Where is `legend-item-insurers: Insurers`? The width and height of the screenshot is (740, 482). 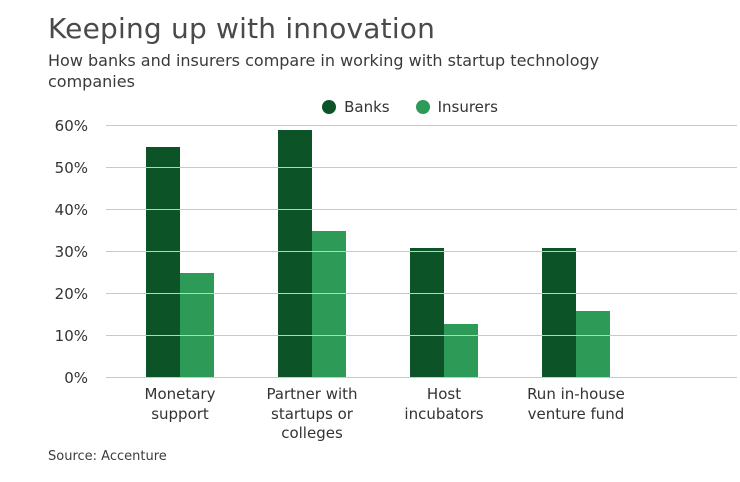
legend-item-insurers: Insurers is located at coordinates (456, 107).